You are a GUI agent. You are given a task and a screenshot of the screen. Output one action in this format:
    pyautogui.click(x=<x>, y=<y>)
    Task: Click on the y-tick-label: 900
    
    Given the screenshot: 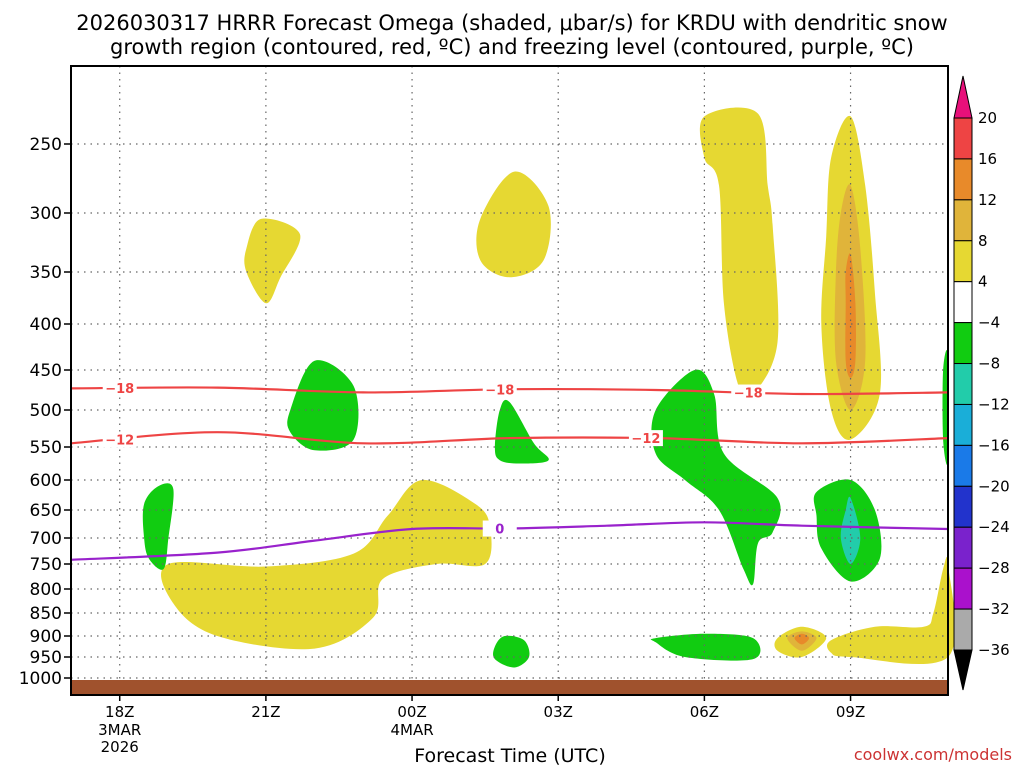 What is the action you would take?
    pyautogui.click(x=46, y=637)
    